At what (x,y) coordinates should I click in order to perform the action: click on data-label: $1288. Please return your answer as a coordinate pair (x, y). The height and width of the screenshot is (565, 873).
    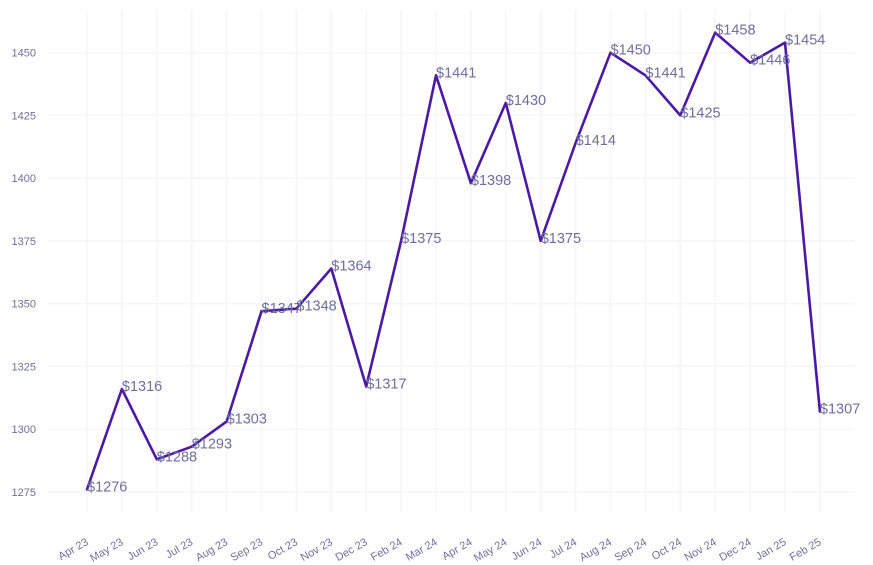
    Looking at the image, I should click on (177, 457).